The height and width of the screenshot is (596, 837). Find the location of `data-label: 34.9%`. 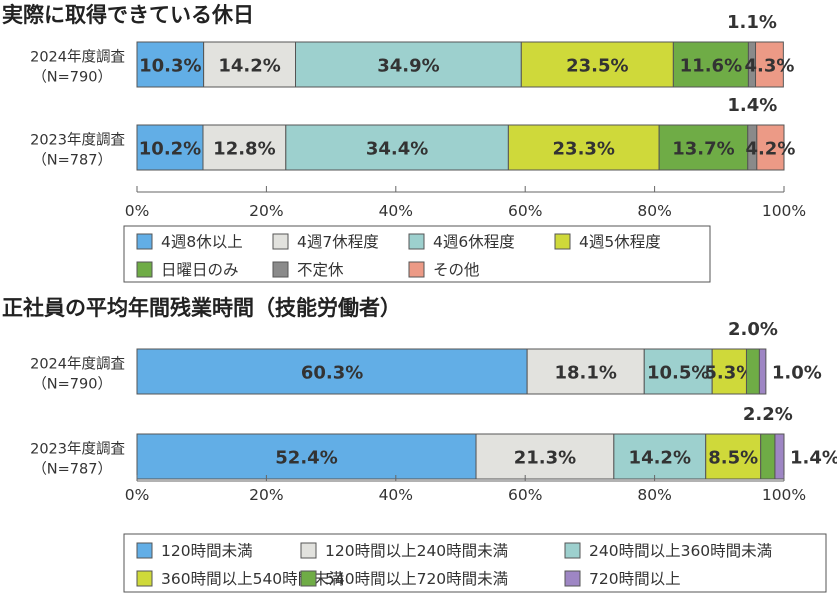

data-label: 34.9% is located at coordinates (408, 66).